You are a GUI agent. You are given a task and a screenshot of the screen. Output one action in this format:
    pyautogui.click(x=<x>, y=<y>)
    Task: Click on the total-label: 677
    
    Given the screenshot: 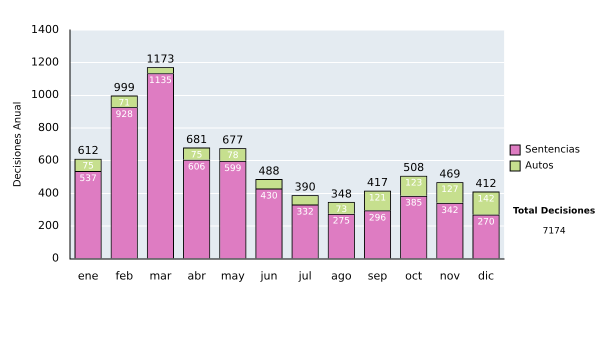 What is the action you would take?
    pyautogui.click(x=233, y=140)
    